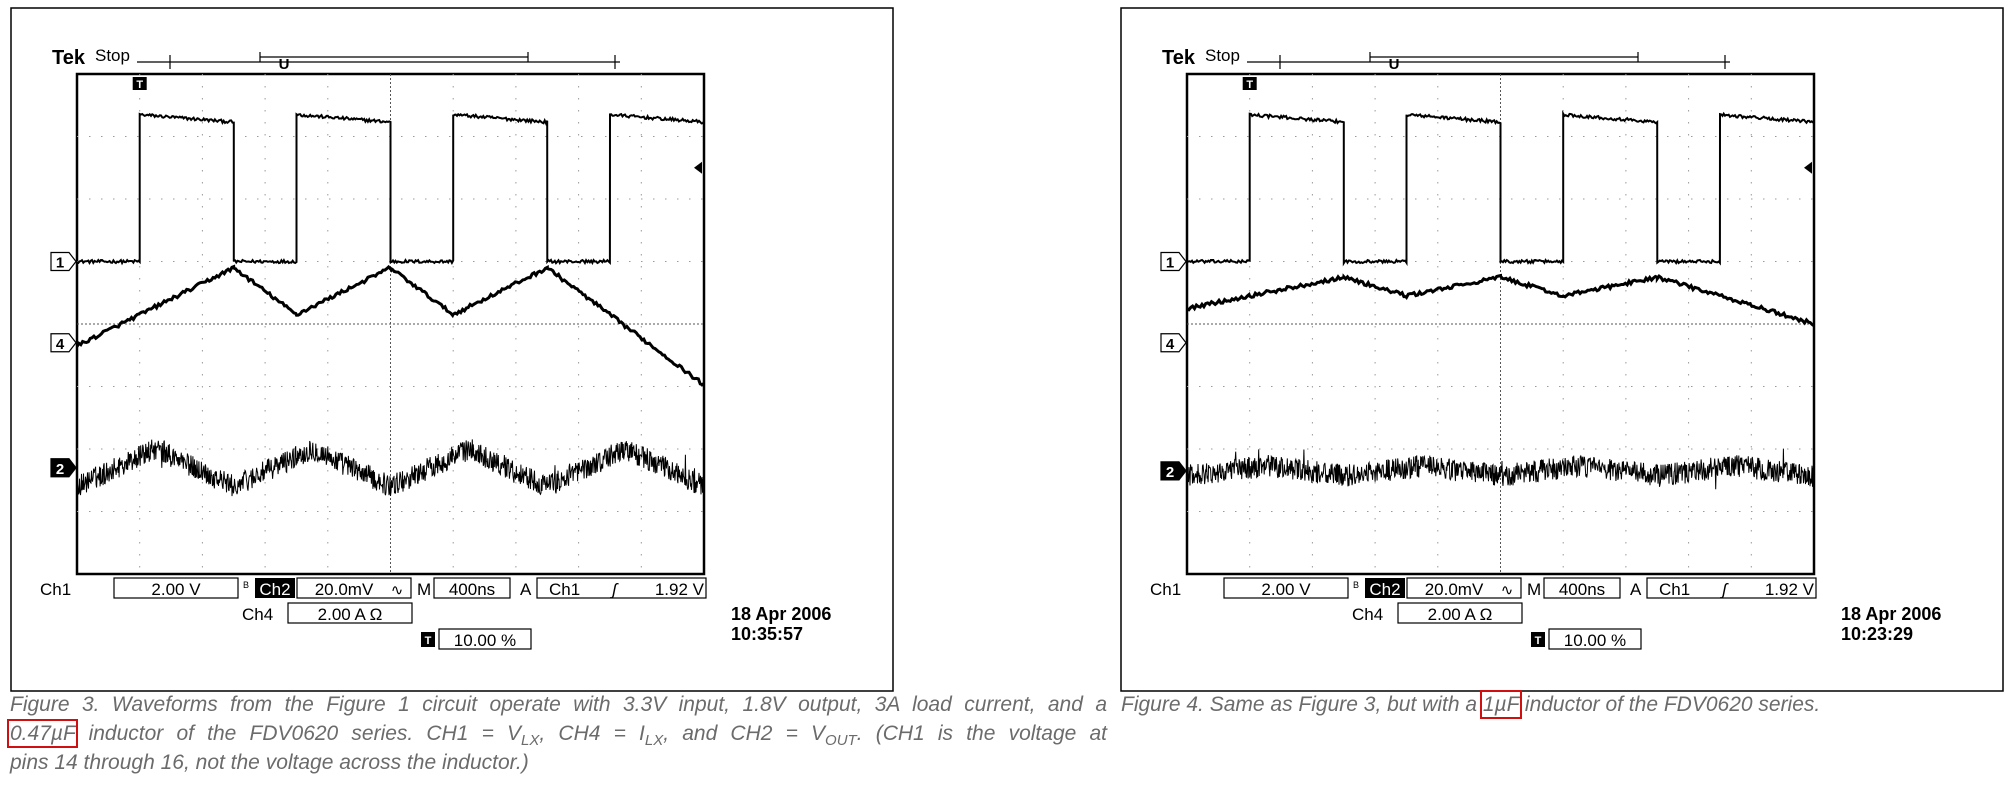 Image resolution: width=2013 pixels, height=785 pixels. What do you see at coordinates (1501, 704) in the screenshot?
I see `highlighted-value: 1µF` at bounding box center [1501, 704].